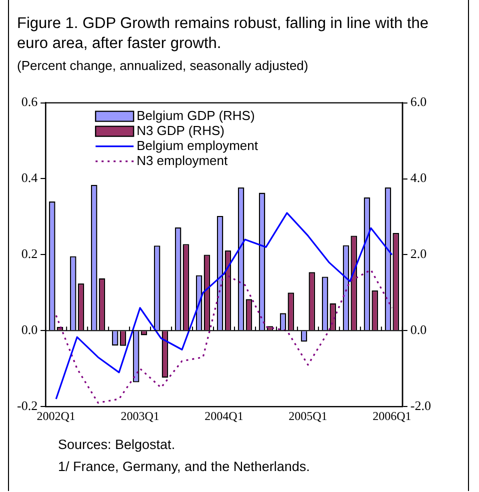 The width and height of the screenshot is (479, 492). Describe the element at coordinates (180, 130) in the screenshot. I see `legend-label: N3 GDP (RHS)` at that location.